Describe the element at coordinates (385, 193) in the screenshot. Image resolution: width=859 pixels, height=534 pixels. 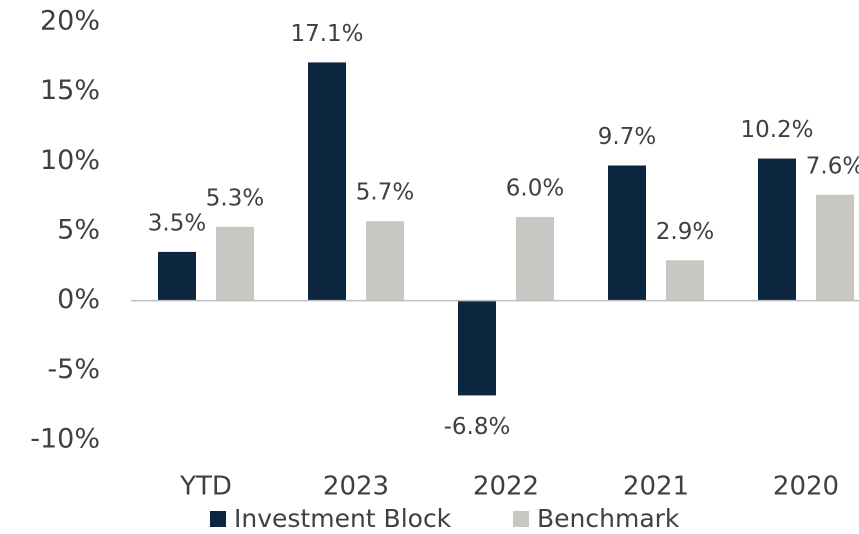
I see `data-label: 5.7%` at that location.